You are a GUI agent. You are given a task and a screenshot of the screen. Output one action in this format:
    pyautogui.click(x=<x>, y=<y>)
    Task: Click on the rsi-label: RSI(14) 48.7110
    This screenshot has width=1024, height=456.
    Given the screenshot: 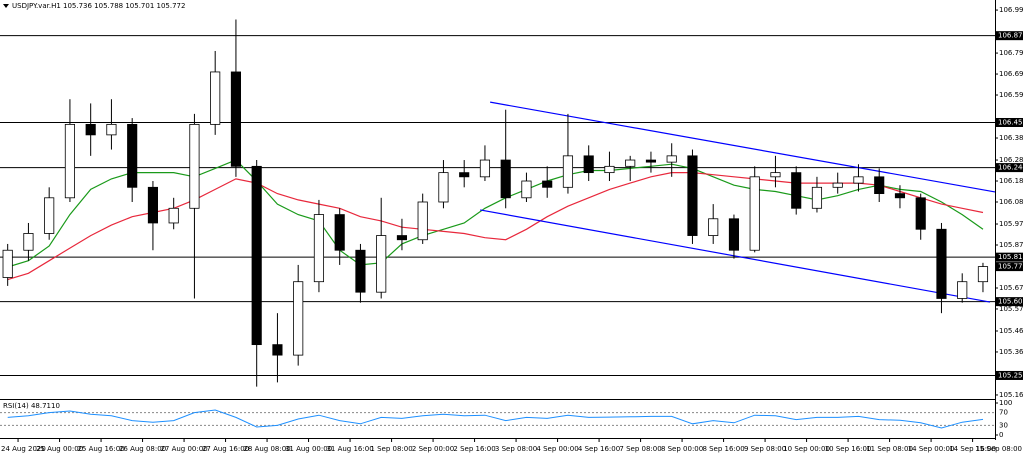 What is the action you would take?
    pyautogui.click(x=31, y=406)
    